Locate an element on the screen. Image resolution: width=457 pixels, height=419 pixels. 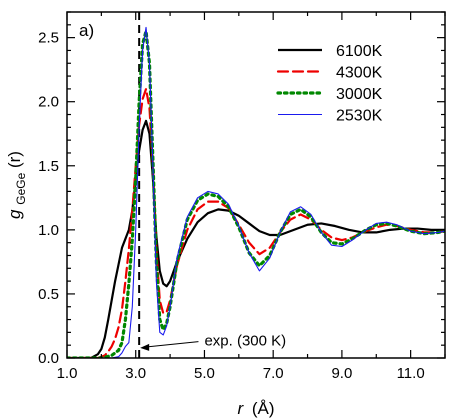
annotation-arrowhead is located at coordinates (145, 347).